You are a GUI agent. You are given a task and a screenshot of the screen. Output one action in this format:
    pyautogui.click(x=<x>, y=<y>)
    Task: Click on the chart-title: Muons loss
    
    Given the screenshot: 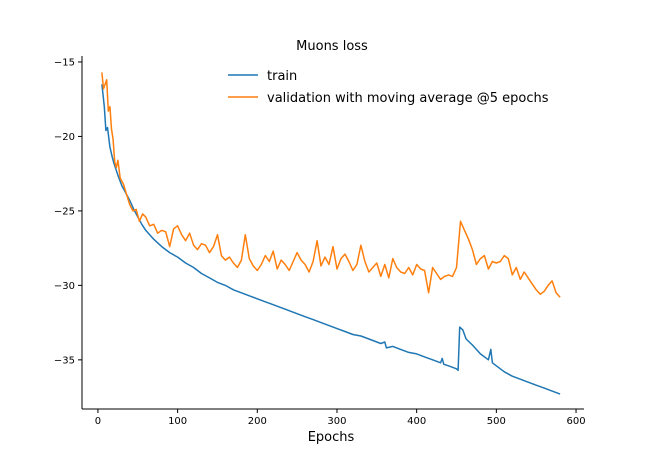 What is the action you would take?
    pyautogui.click(x=332, y=46)
    